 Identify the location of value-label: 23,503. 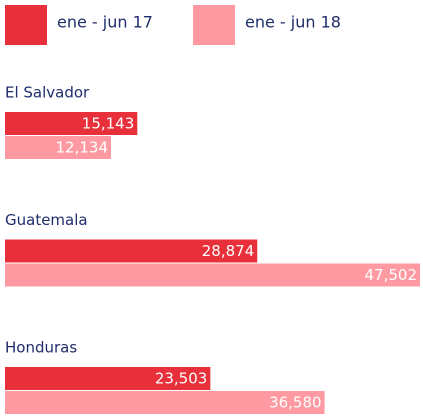
(181, 379).